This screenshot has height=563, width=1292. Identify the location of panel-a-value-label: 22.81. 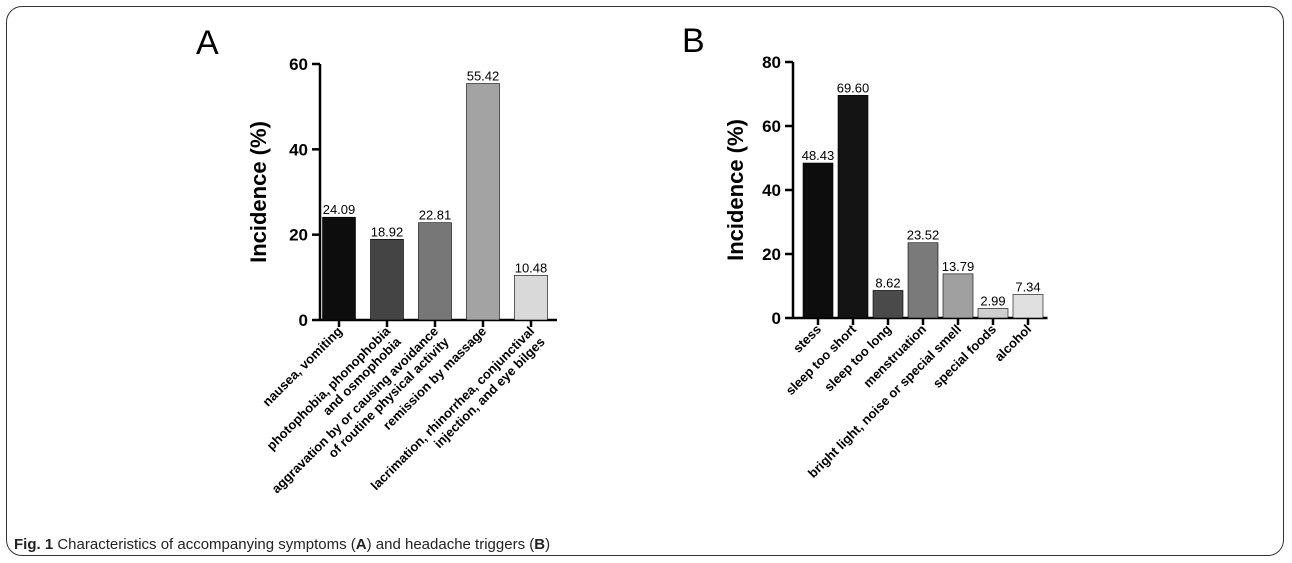
(435, 215).